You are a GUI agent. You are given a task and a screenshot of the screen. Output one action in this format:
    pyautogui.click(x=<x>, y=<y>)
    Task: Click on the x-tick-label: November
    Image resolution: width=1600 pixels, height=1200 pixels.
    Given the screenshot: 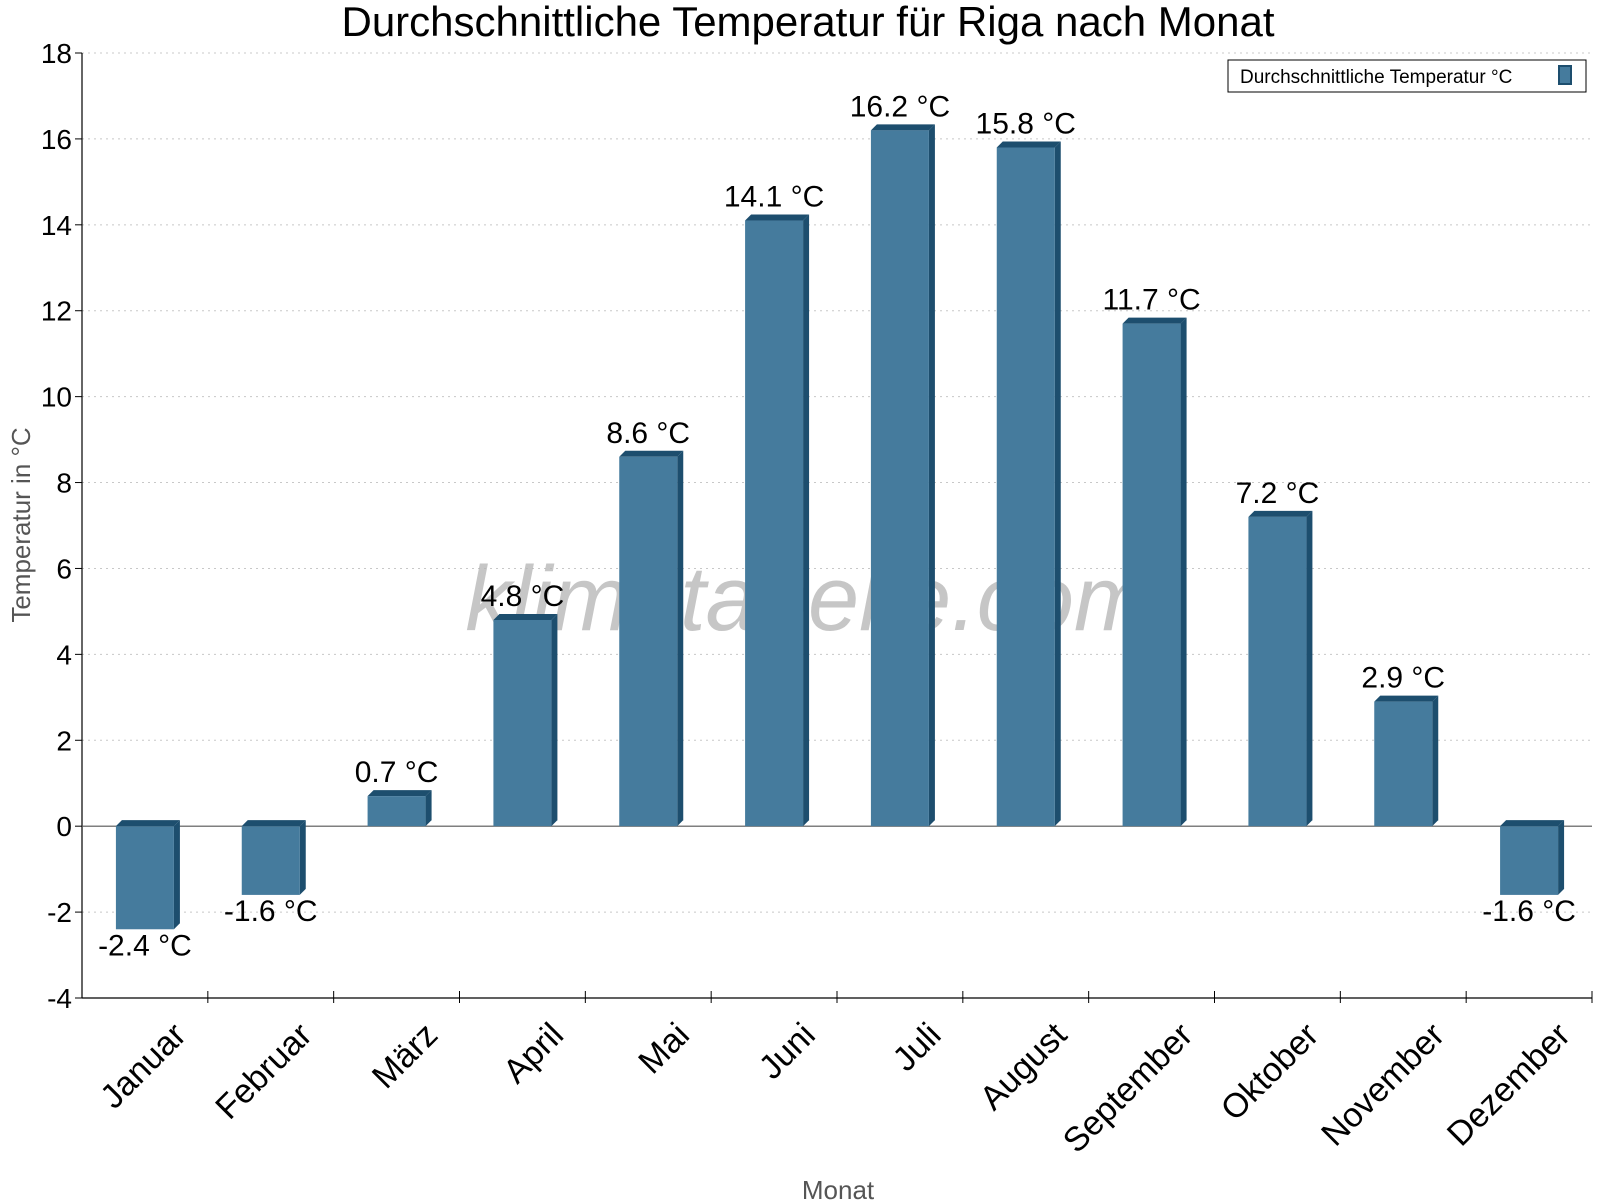 What is the action you would take?
    pyautogui.click(x=1383, y=1085)
    